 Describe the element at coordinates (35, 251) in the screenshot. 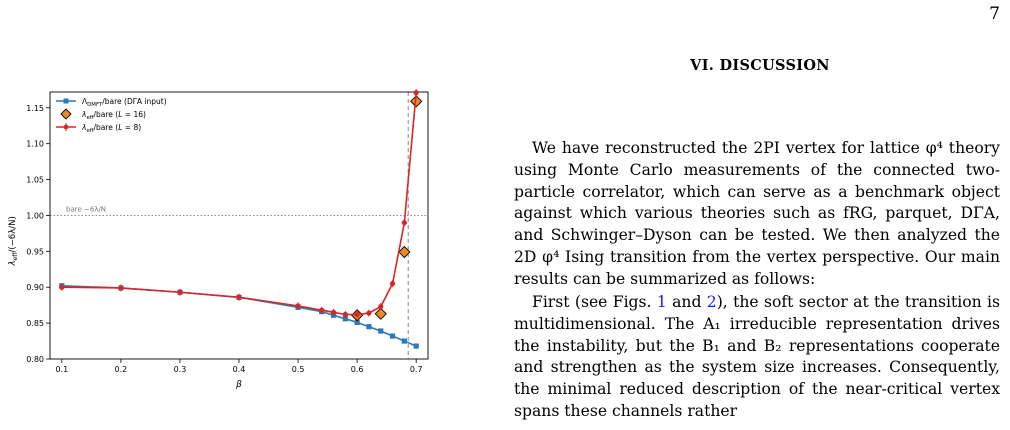

I see `y-tick-label: 0.95` at that location.